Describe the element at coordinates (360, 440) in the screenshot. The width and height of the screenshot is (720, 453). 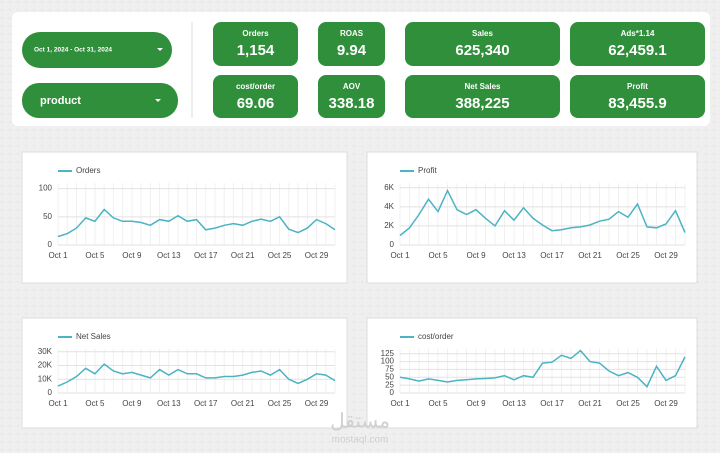
I see `watermark: mostaql.com` at that location.